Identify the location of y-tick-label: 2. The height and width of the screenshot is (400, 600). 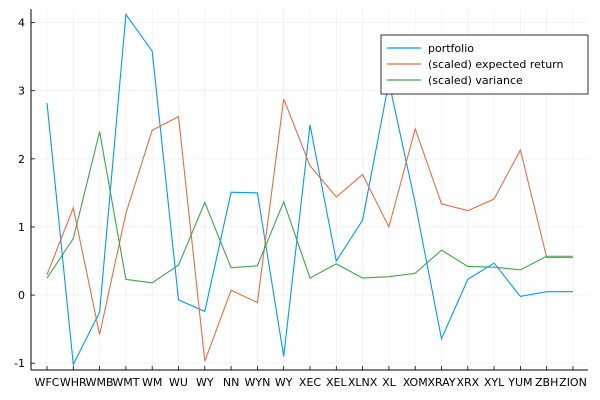
(21, 159).